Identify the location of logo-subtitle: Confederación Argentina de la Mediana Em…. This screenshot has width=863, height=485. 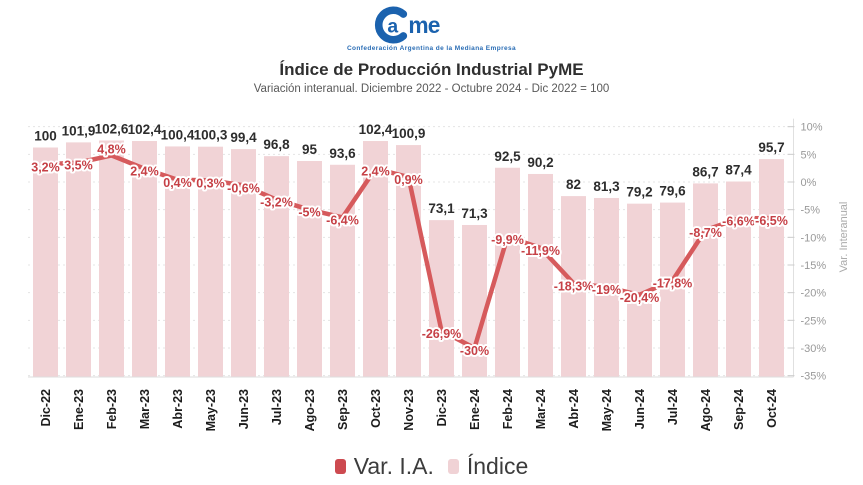
(431, 48).